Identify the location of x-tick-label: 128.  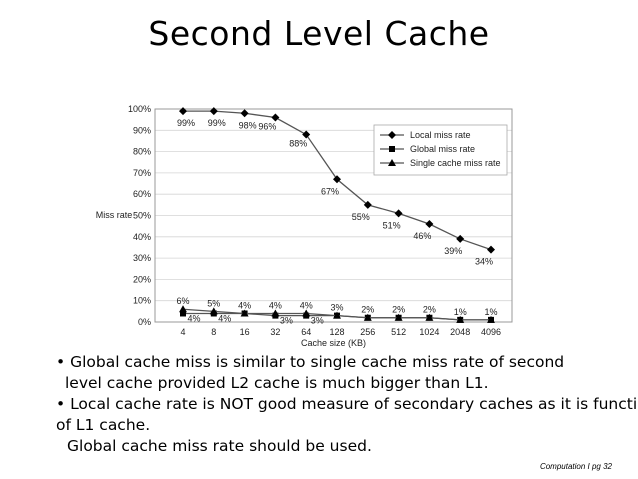
(336, 332).